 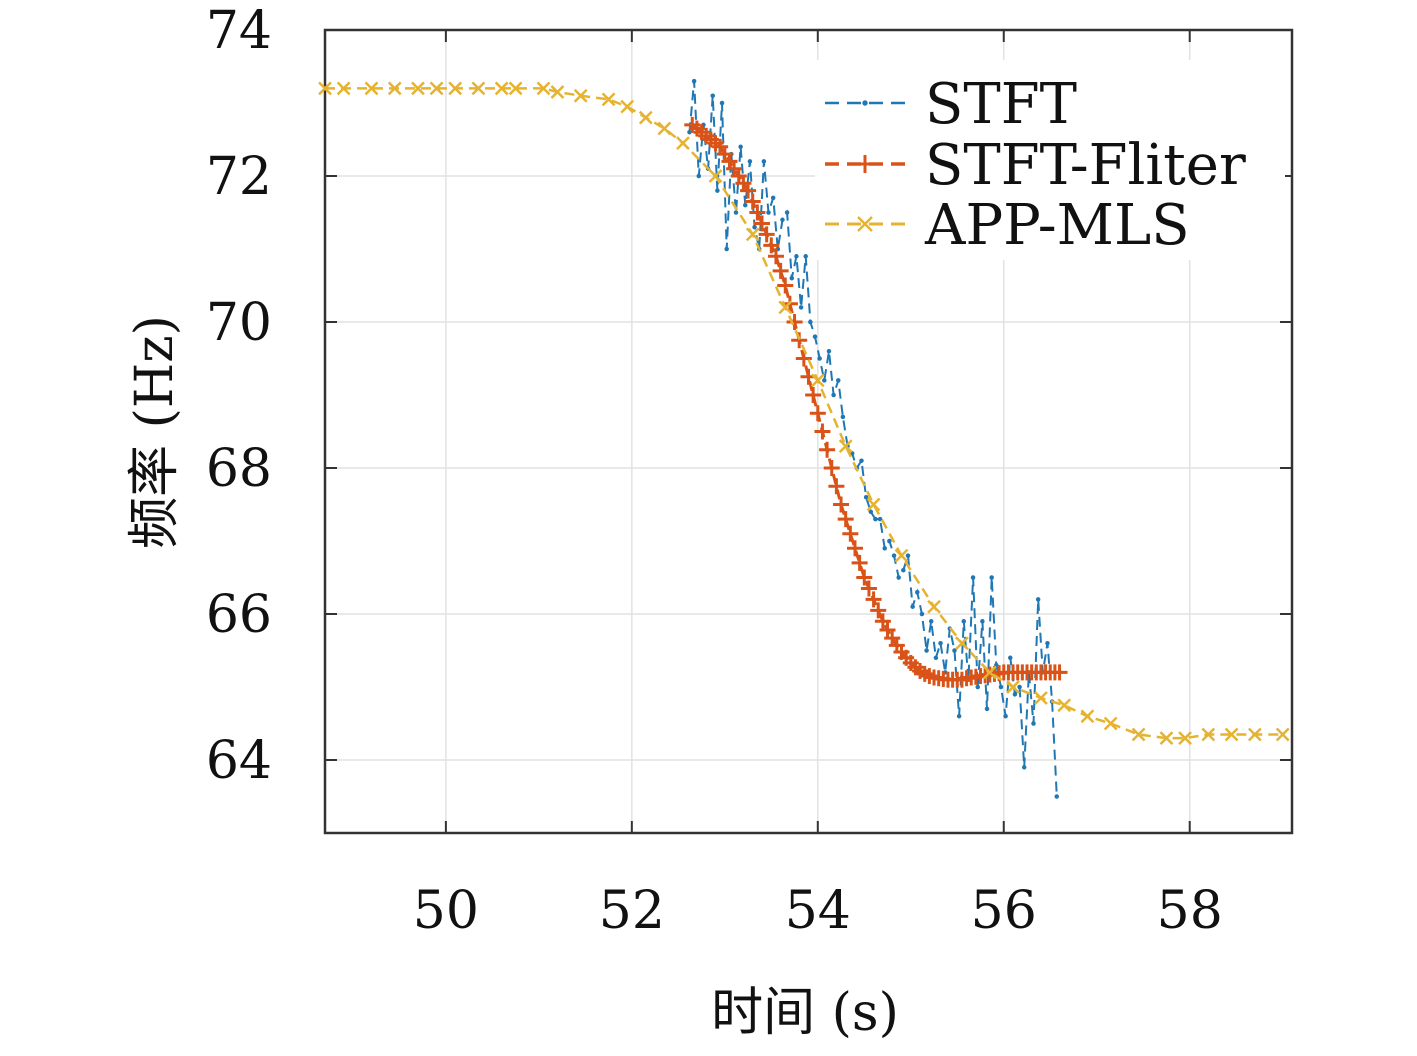 I want to click on legend-label: APP-MLS, so click(x=1057, y=225).